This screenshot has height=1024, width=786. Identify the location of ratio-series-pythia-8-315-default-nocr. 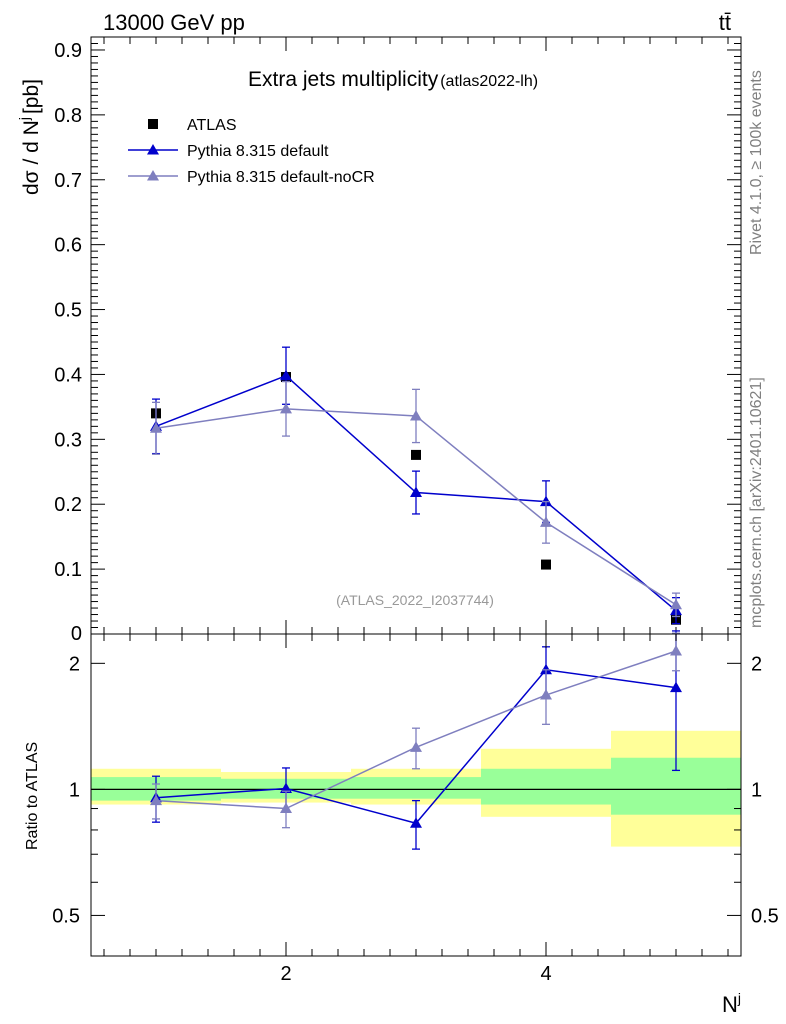
(416, 730).